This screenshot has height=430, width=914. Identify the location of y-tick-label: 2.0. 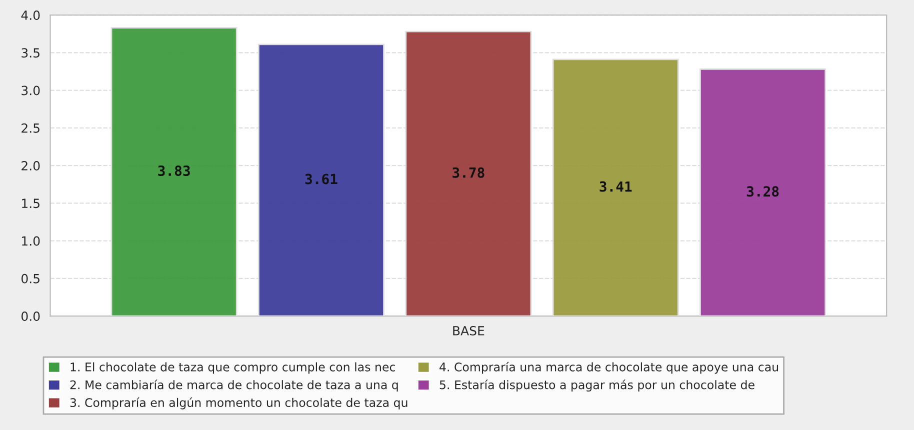
(31, 165).